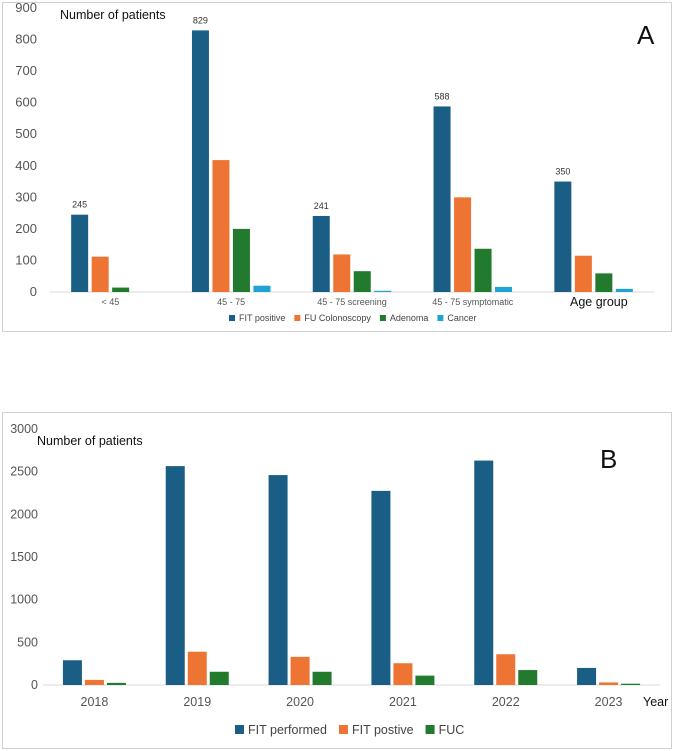  I want to click on y-tick-label: 3000, so click(24, 429).